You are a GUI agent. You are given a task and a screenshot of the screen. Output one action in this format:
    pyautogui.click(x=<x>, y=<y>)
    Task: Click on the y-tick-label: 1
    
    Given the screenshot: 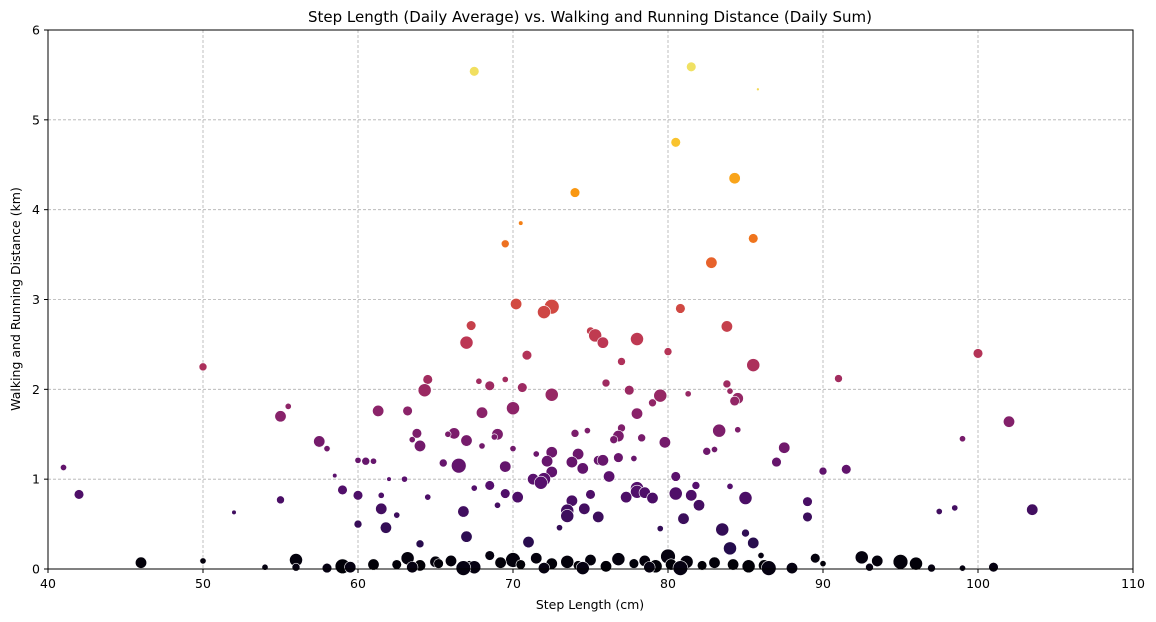 What is the action you would take?
    pyautogui.click(x=36, y=479)
    